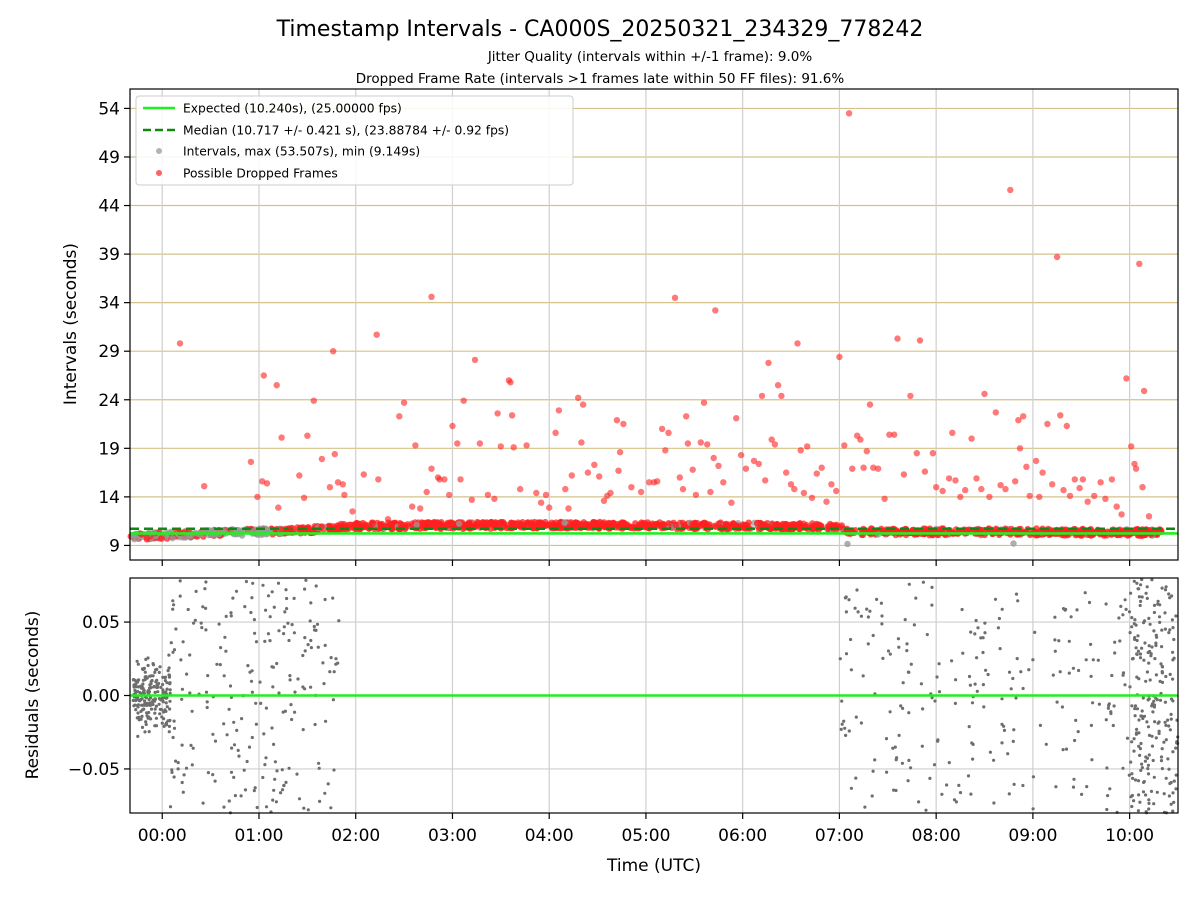 This screenshot has height=900, width=1200. What do you see at coordinates (354, 140) in the screenshot?
I see `legend-box` at bounding box center [354, 140].